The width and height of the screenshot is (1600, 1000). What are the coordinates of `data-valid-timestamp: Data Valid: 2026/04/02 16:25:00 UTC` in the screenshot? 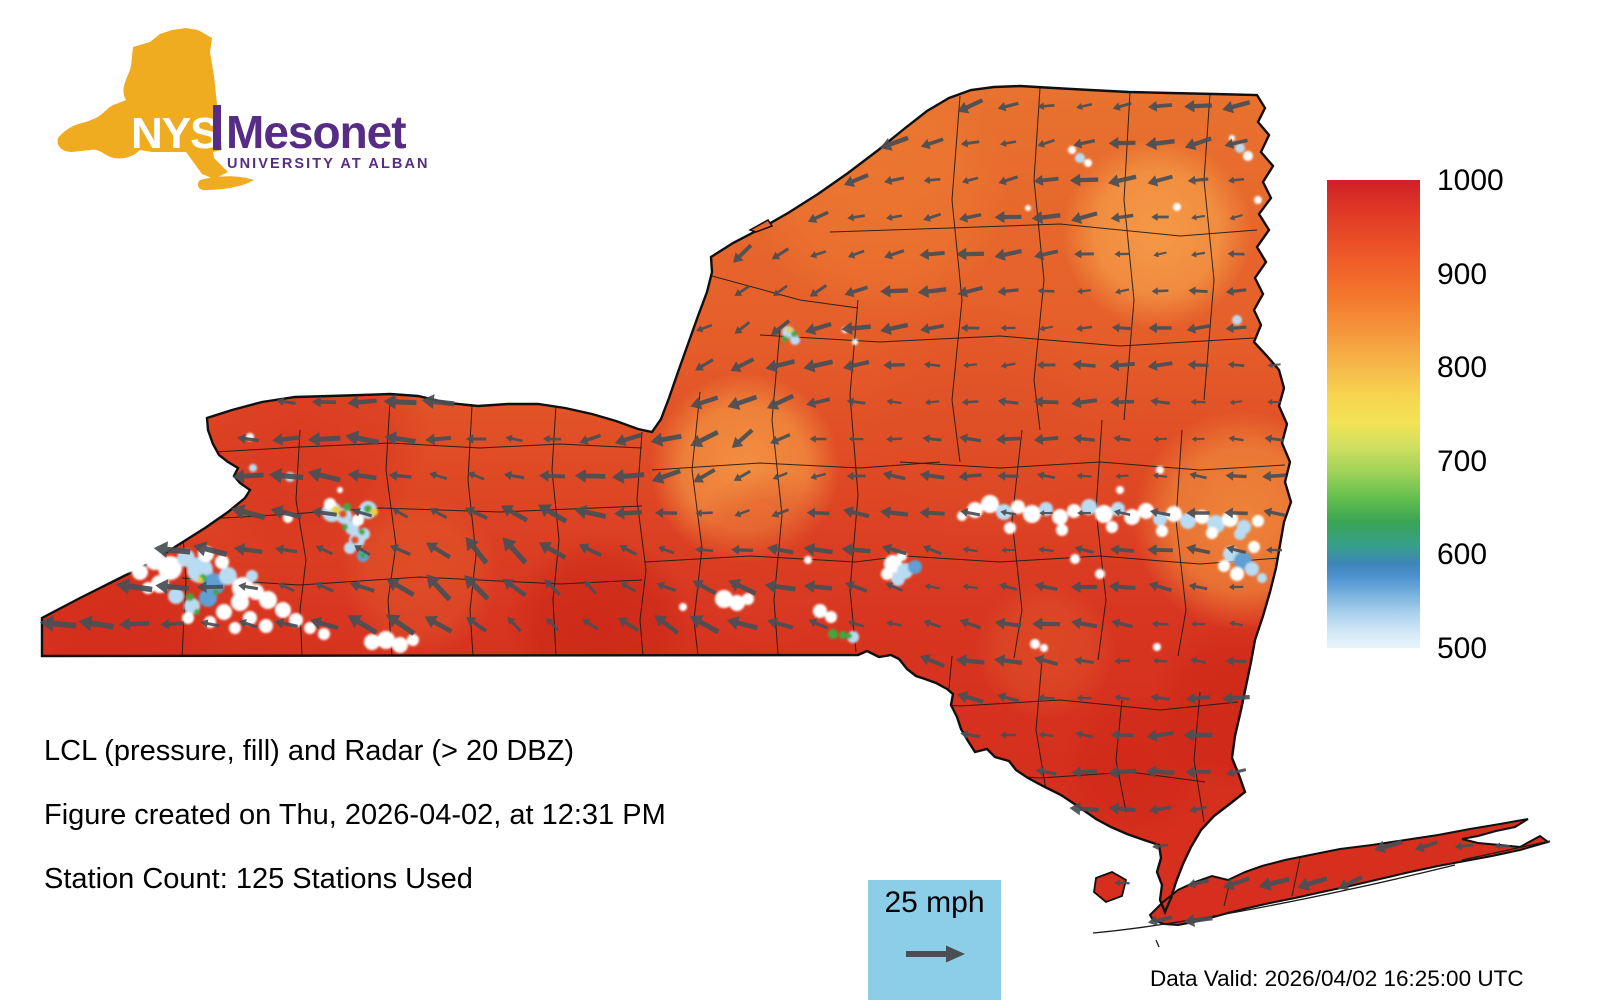 It's located at (1337, 978).